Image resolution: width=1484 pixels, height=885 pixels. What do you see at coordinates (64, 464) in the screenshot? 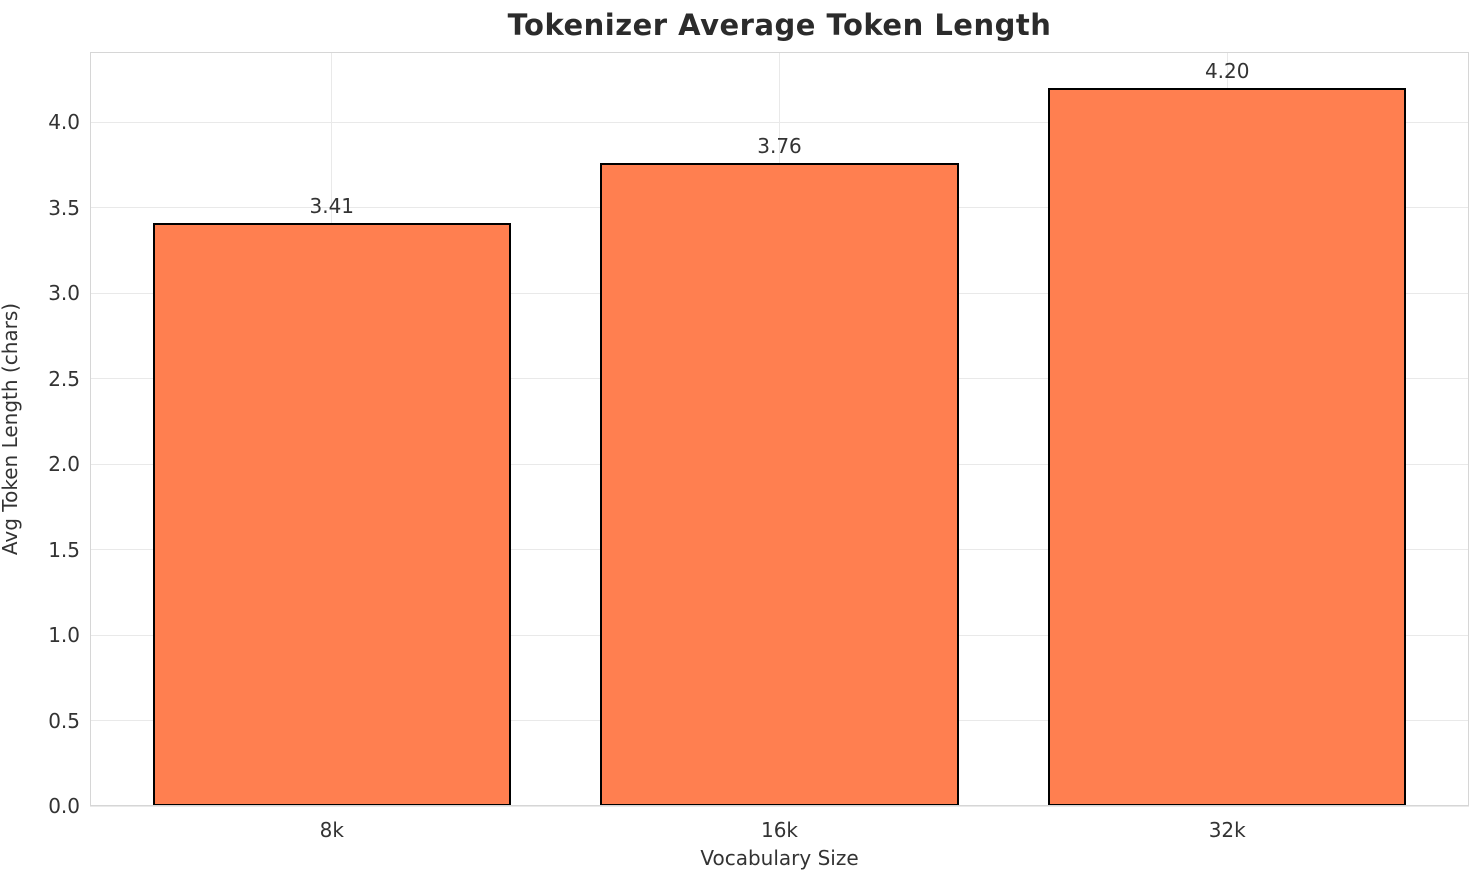
I see `y-tick-label: 2.0` at bounding box center [64, 464].